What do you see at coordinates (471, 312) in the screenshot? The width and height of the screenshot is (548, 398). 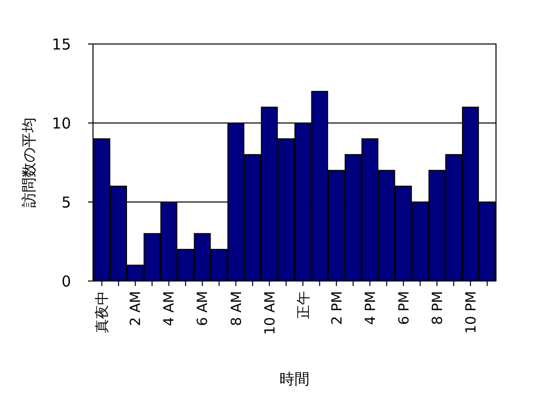 I see `x-tick-label: 10 PM` at bounding box center [471, 312].